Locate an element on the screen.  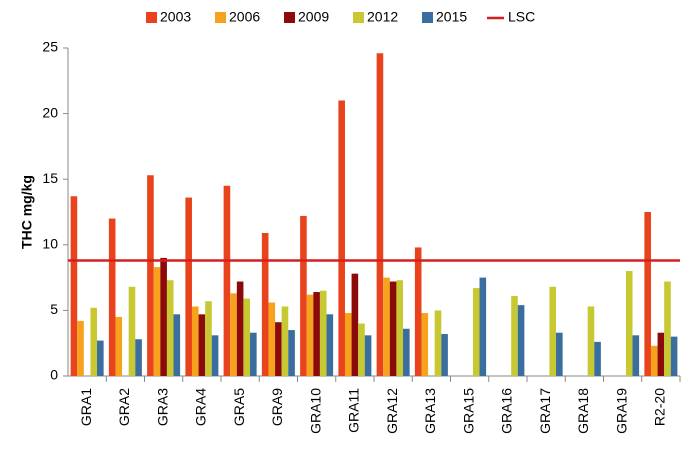
x-tick-label: GRA2 is located at coordinates (124, 407).